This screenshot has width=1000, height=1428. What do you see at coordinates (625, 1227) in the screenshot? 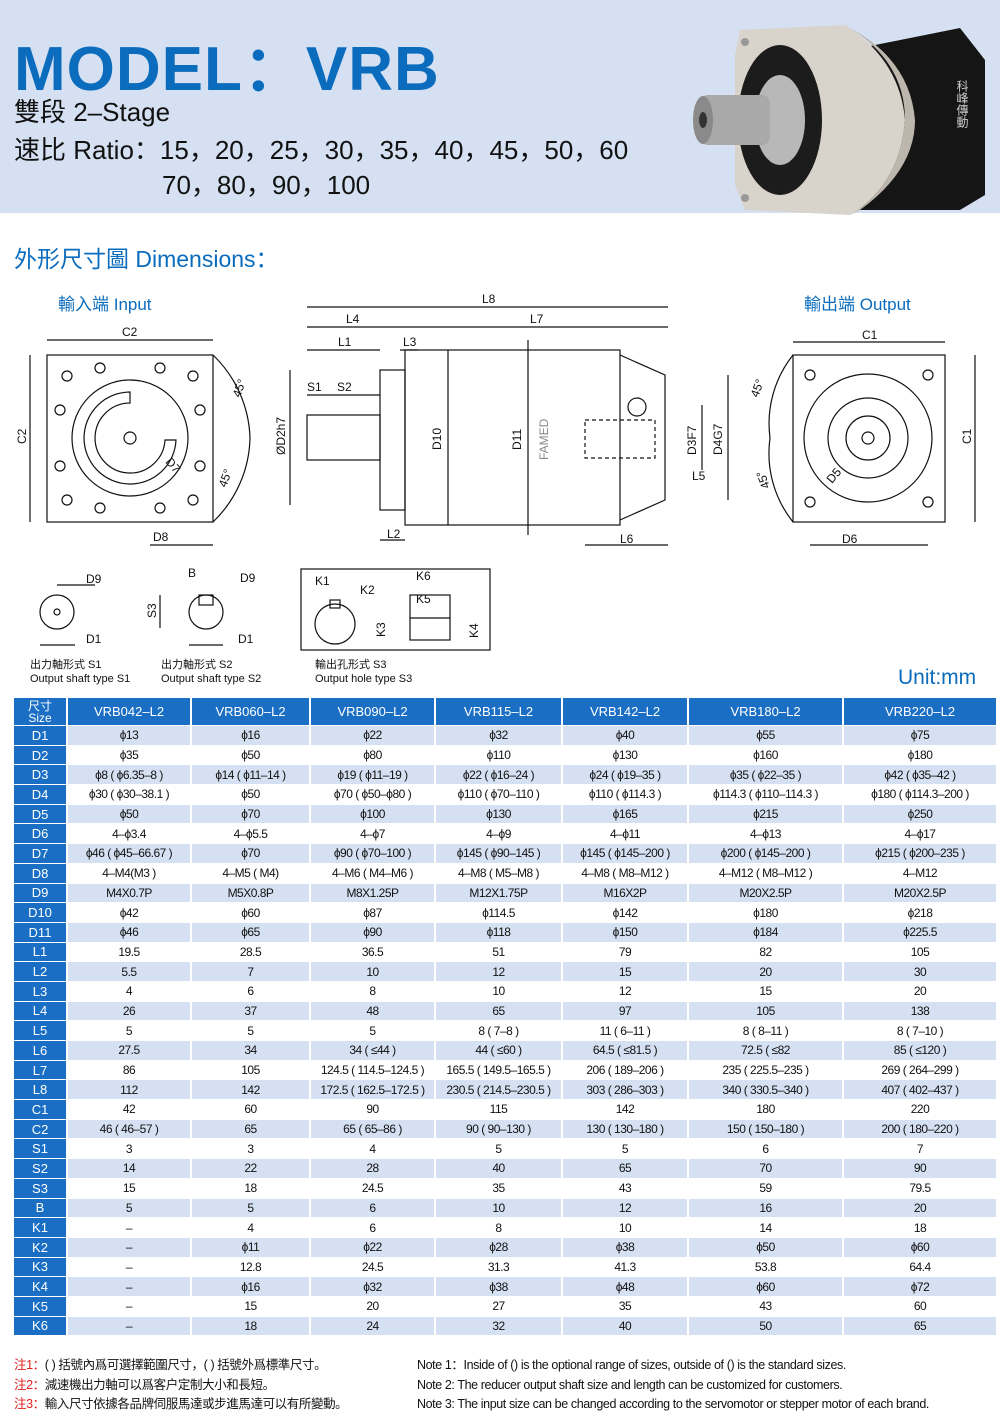
I see `table-cell: 10` at bounding box center [625, 1227].